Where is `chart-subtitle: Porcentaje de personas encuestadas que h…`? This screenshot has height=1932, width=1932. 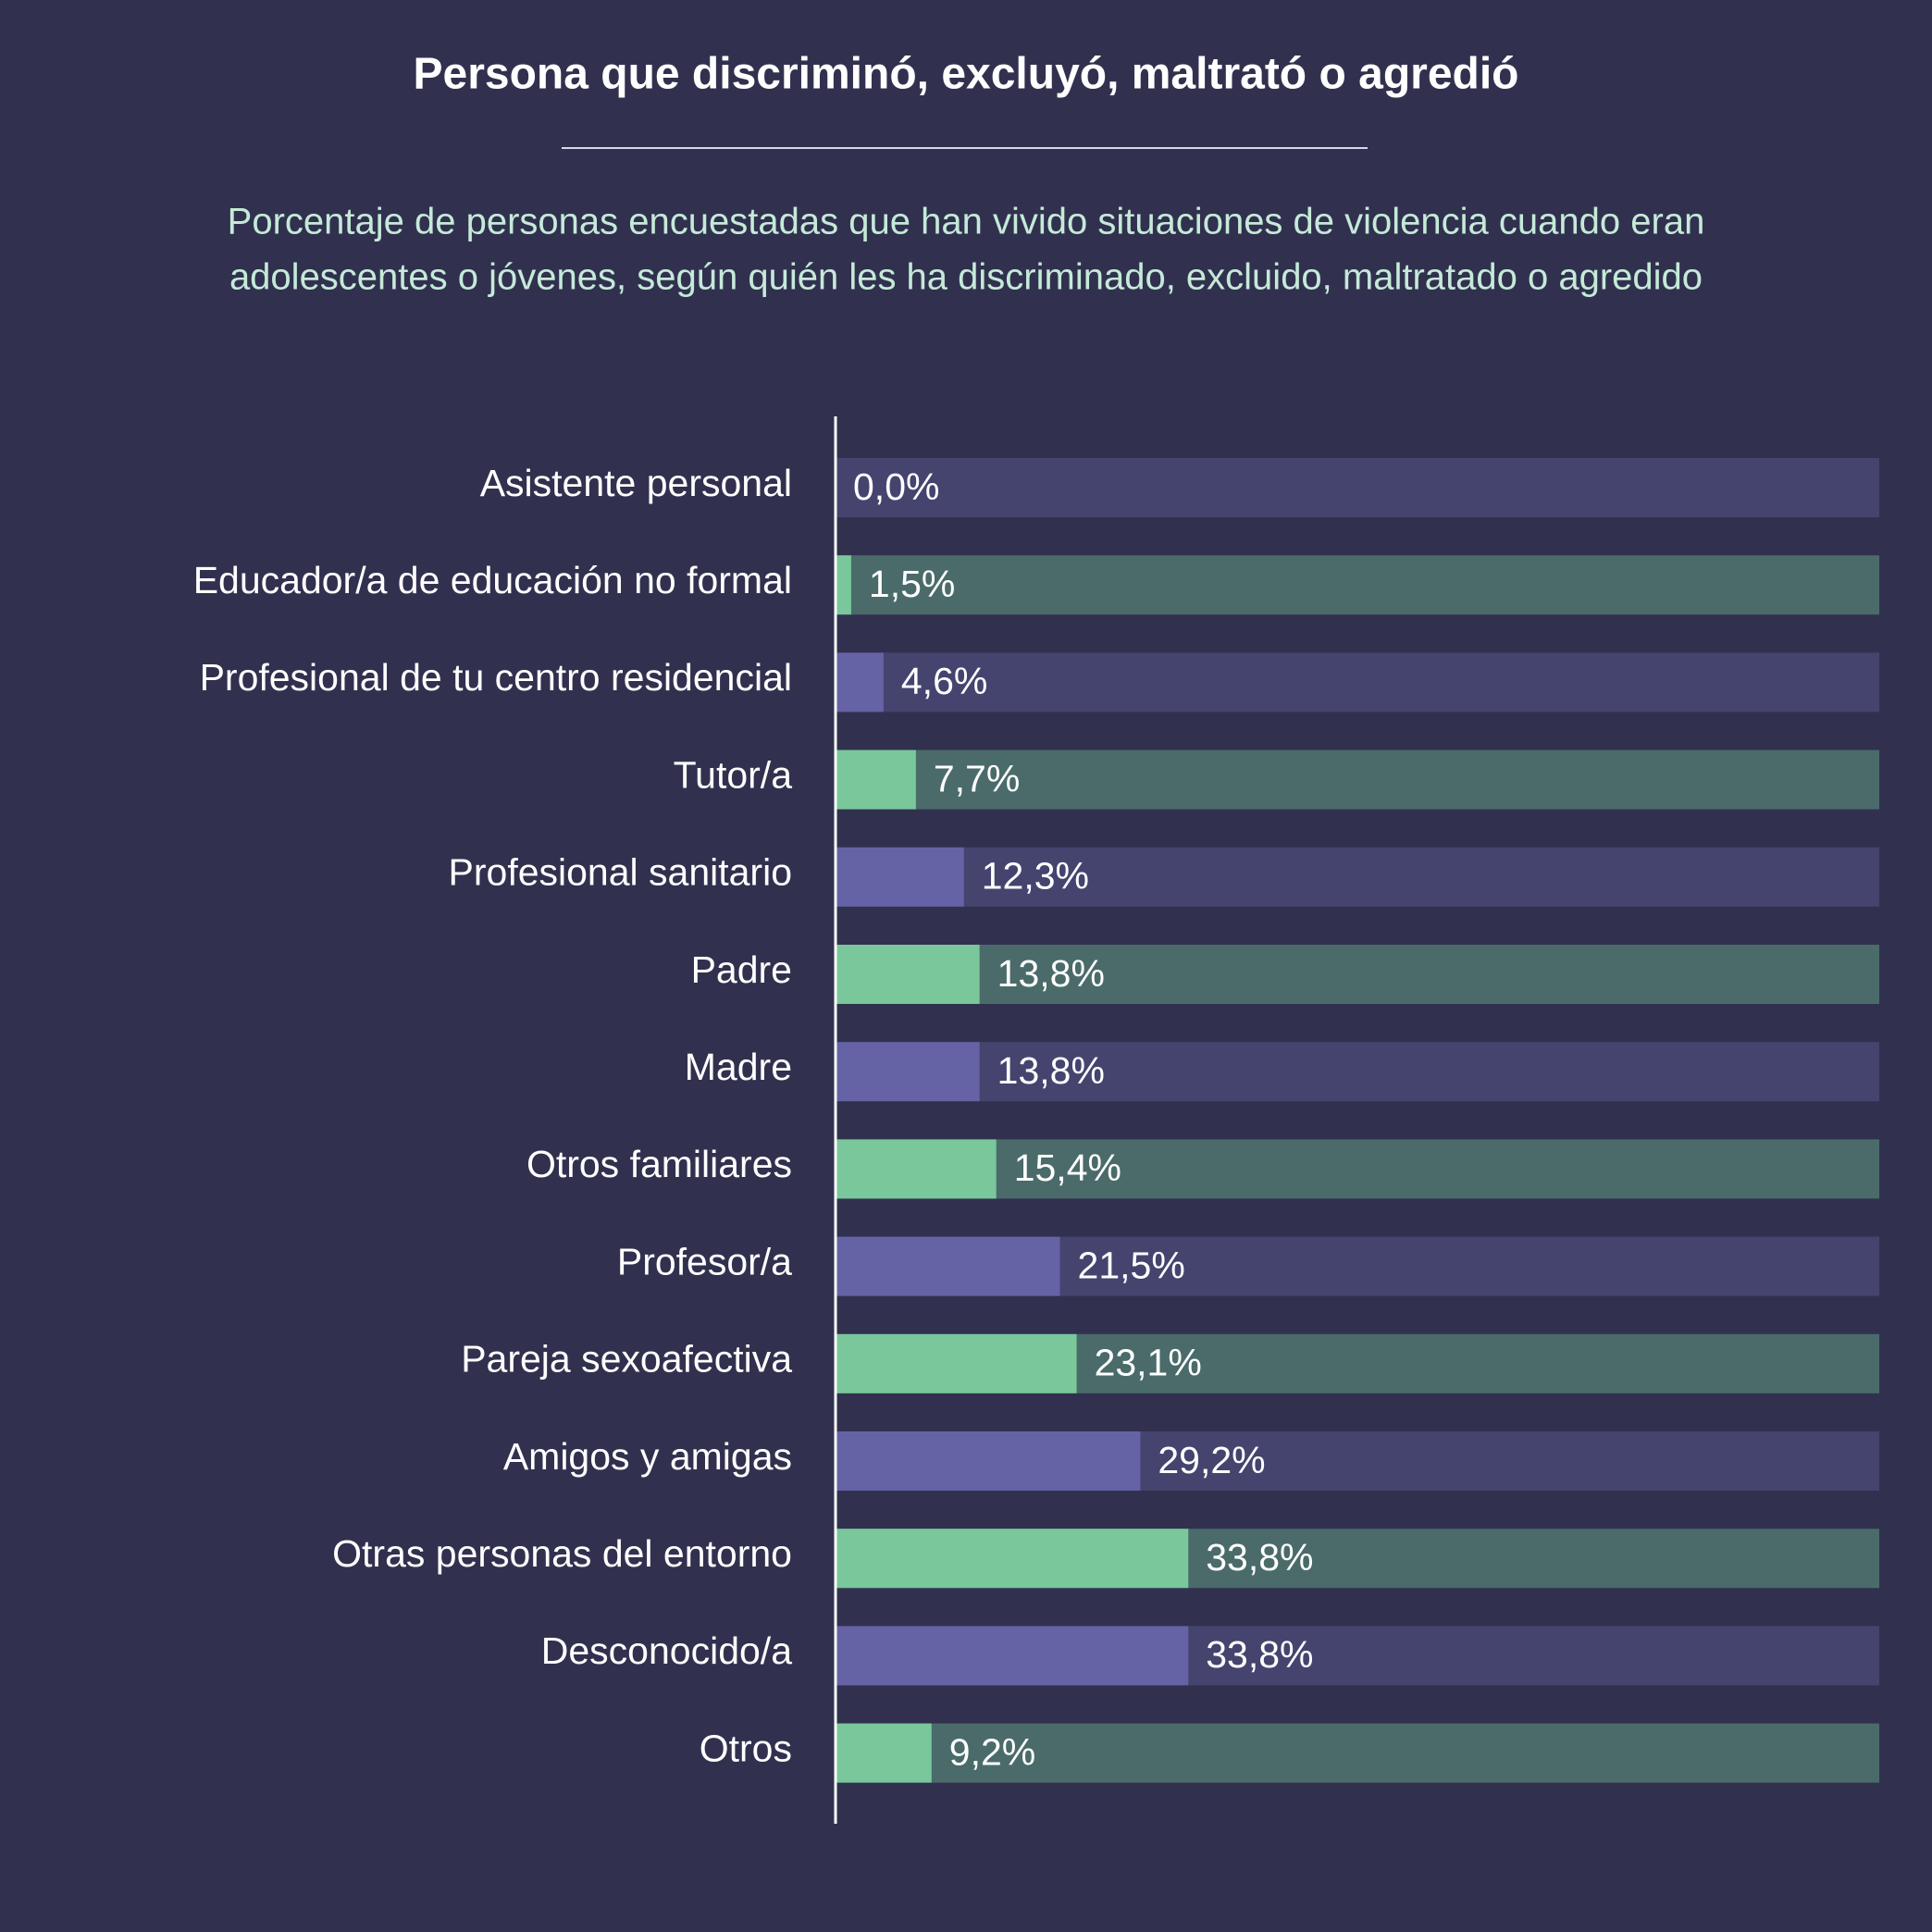
chart-subtitle: Porcentaje de personas encuestadas que h… is located at coordinates (967, 222).